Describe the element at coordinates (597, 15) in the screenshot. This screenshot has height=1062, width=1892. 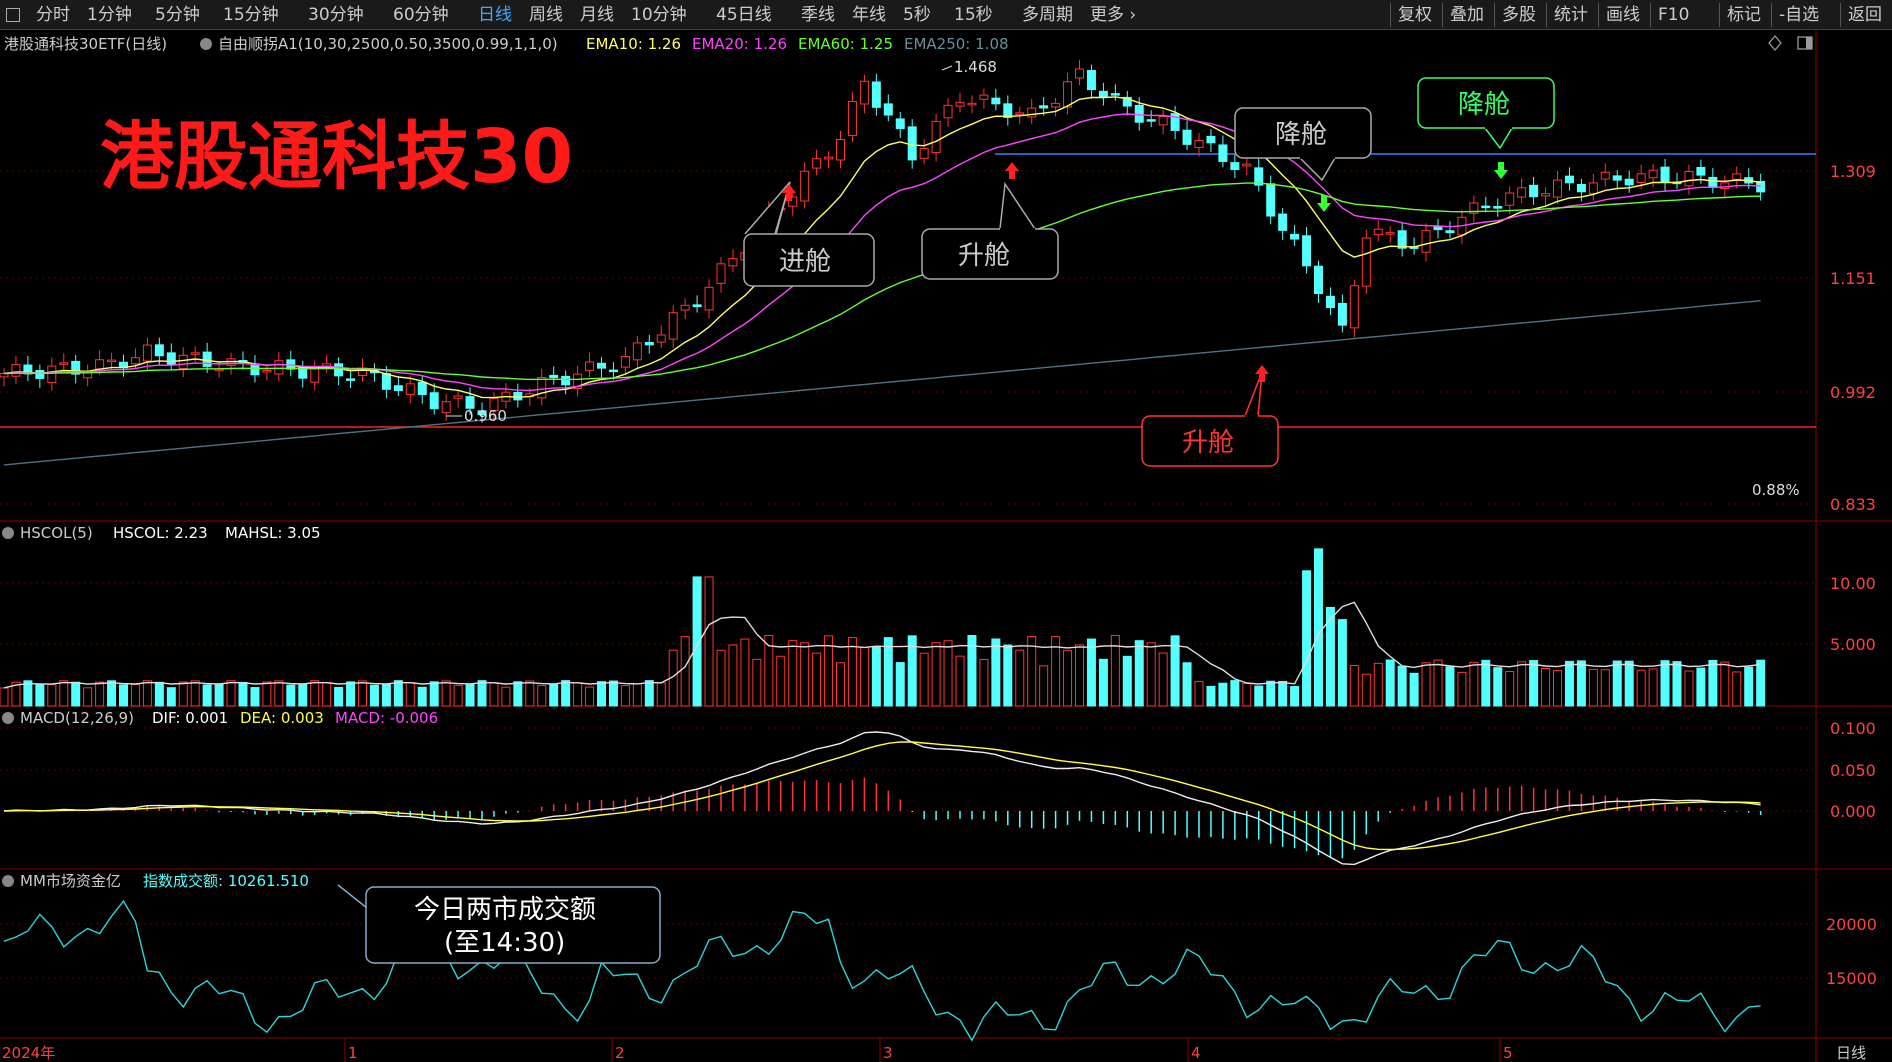
I see `period-tab-8: 月线` at that location.